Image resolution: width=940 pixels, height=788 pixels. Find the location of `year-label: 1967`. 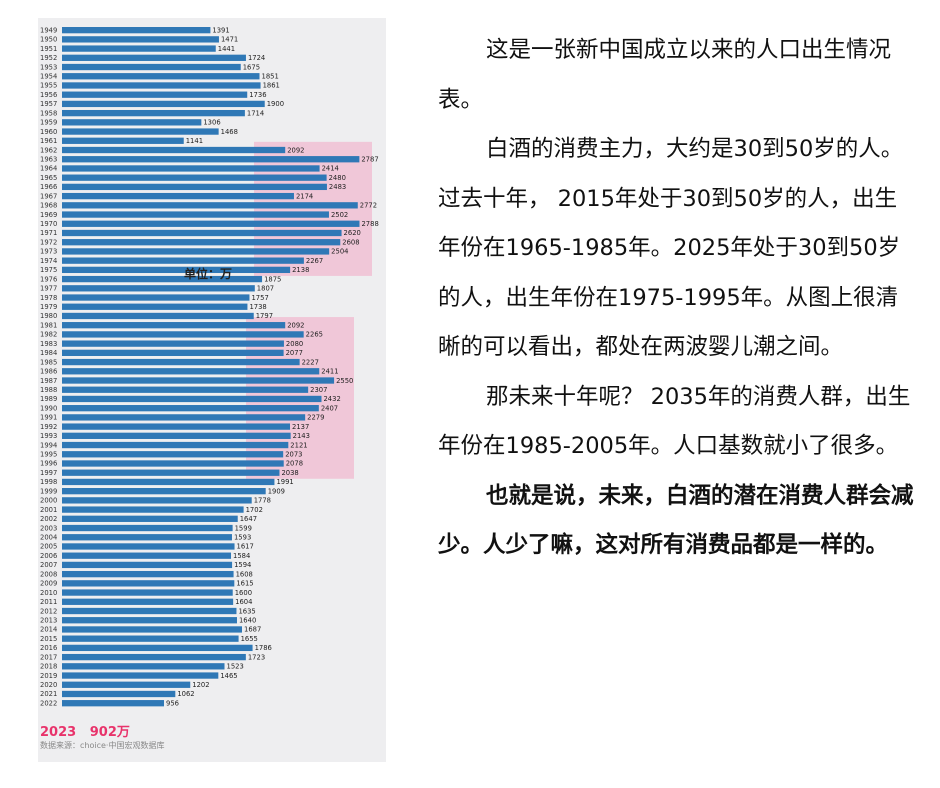

year-label: 1967 is located at coordinates (48, 196).